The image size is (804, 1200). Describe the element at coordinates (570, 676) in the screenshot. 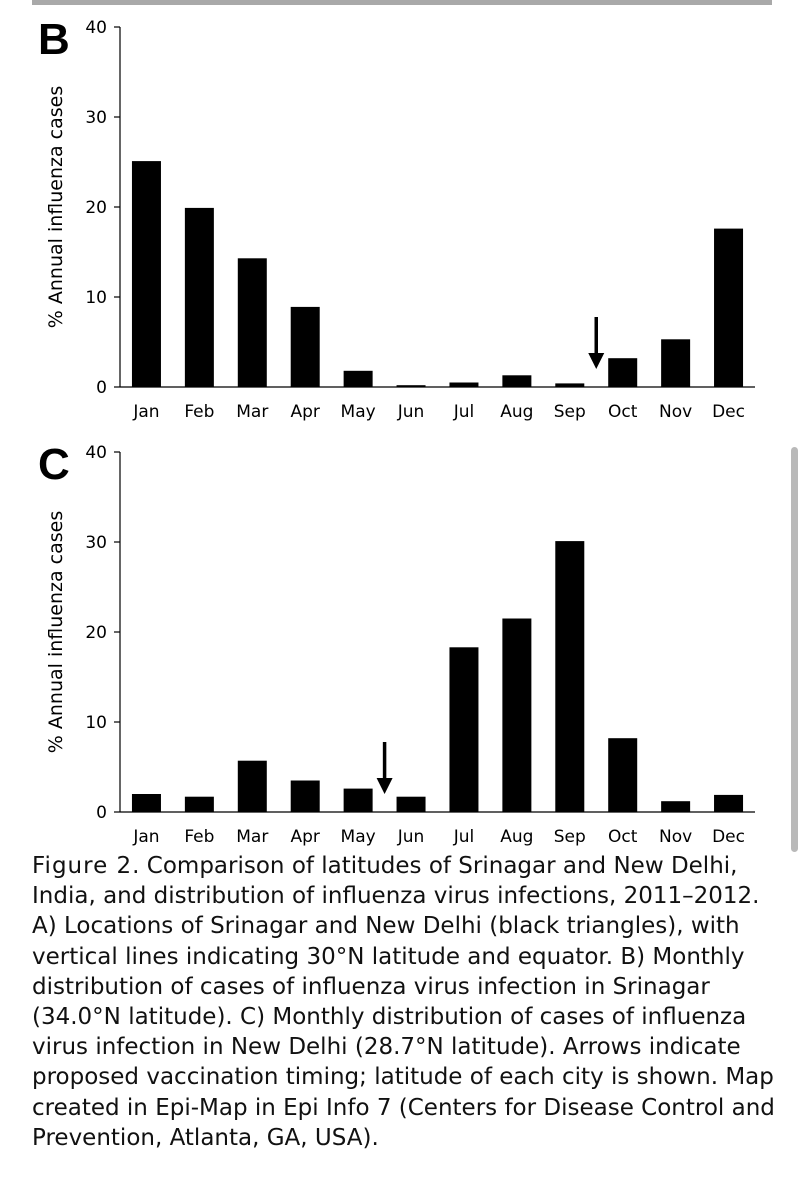

I see `panel-c-bar-sep` at that location.